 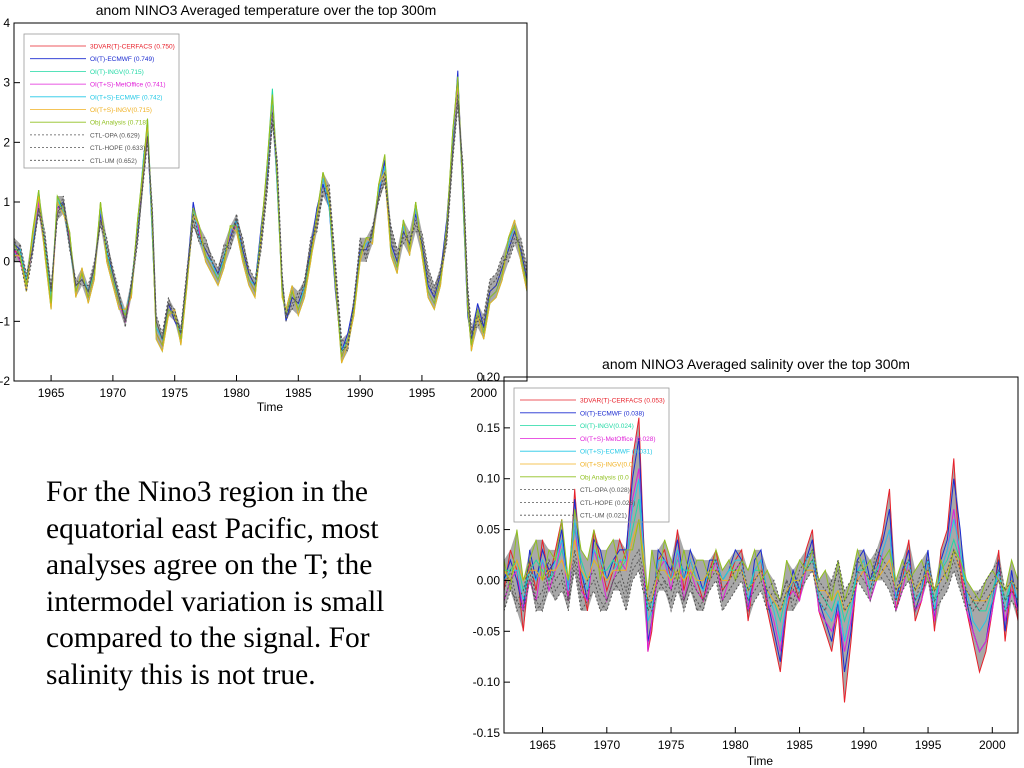 I want to click on y-tick-label: -0.05, so click(x=487, y=631).